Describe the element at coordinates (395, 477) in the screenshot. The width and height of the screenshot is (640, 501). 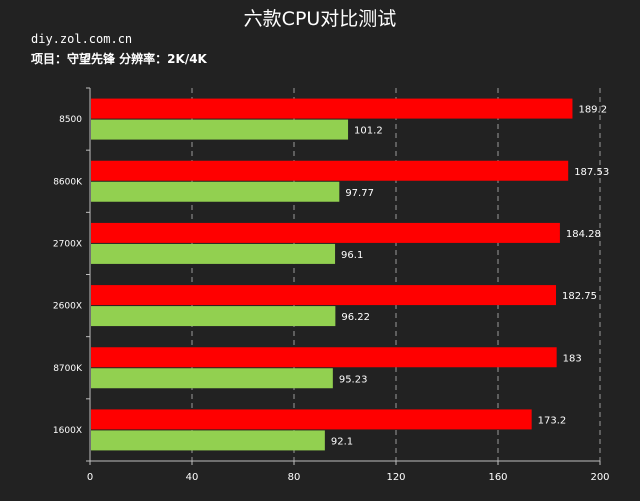
I see `x-tick-label: 120` at that location.